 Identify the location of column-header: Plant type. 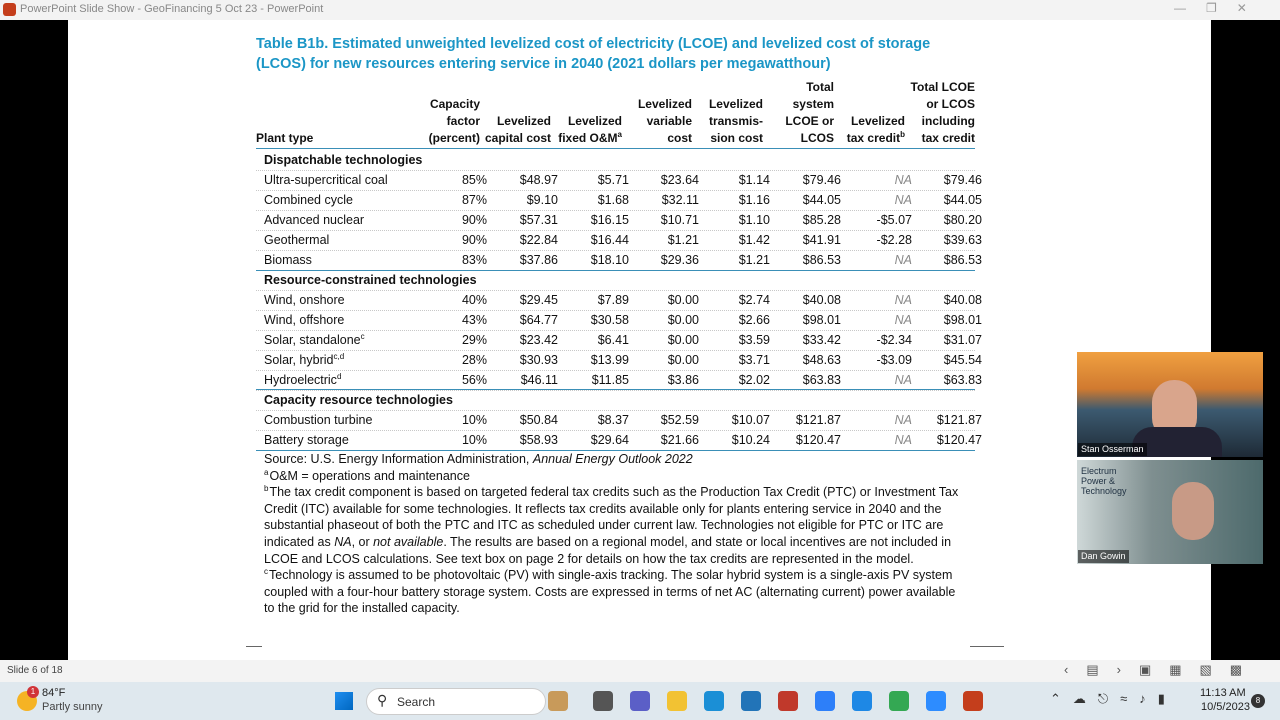
(285, 138).